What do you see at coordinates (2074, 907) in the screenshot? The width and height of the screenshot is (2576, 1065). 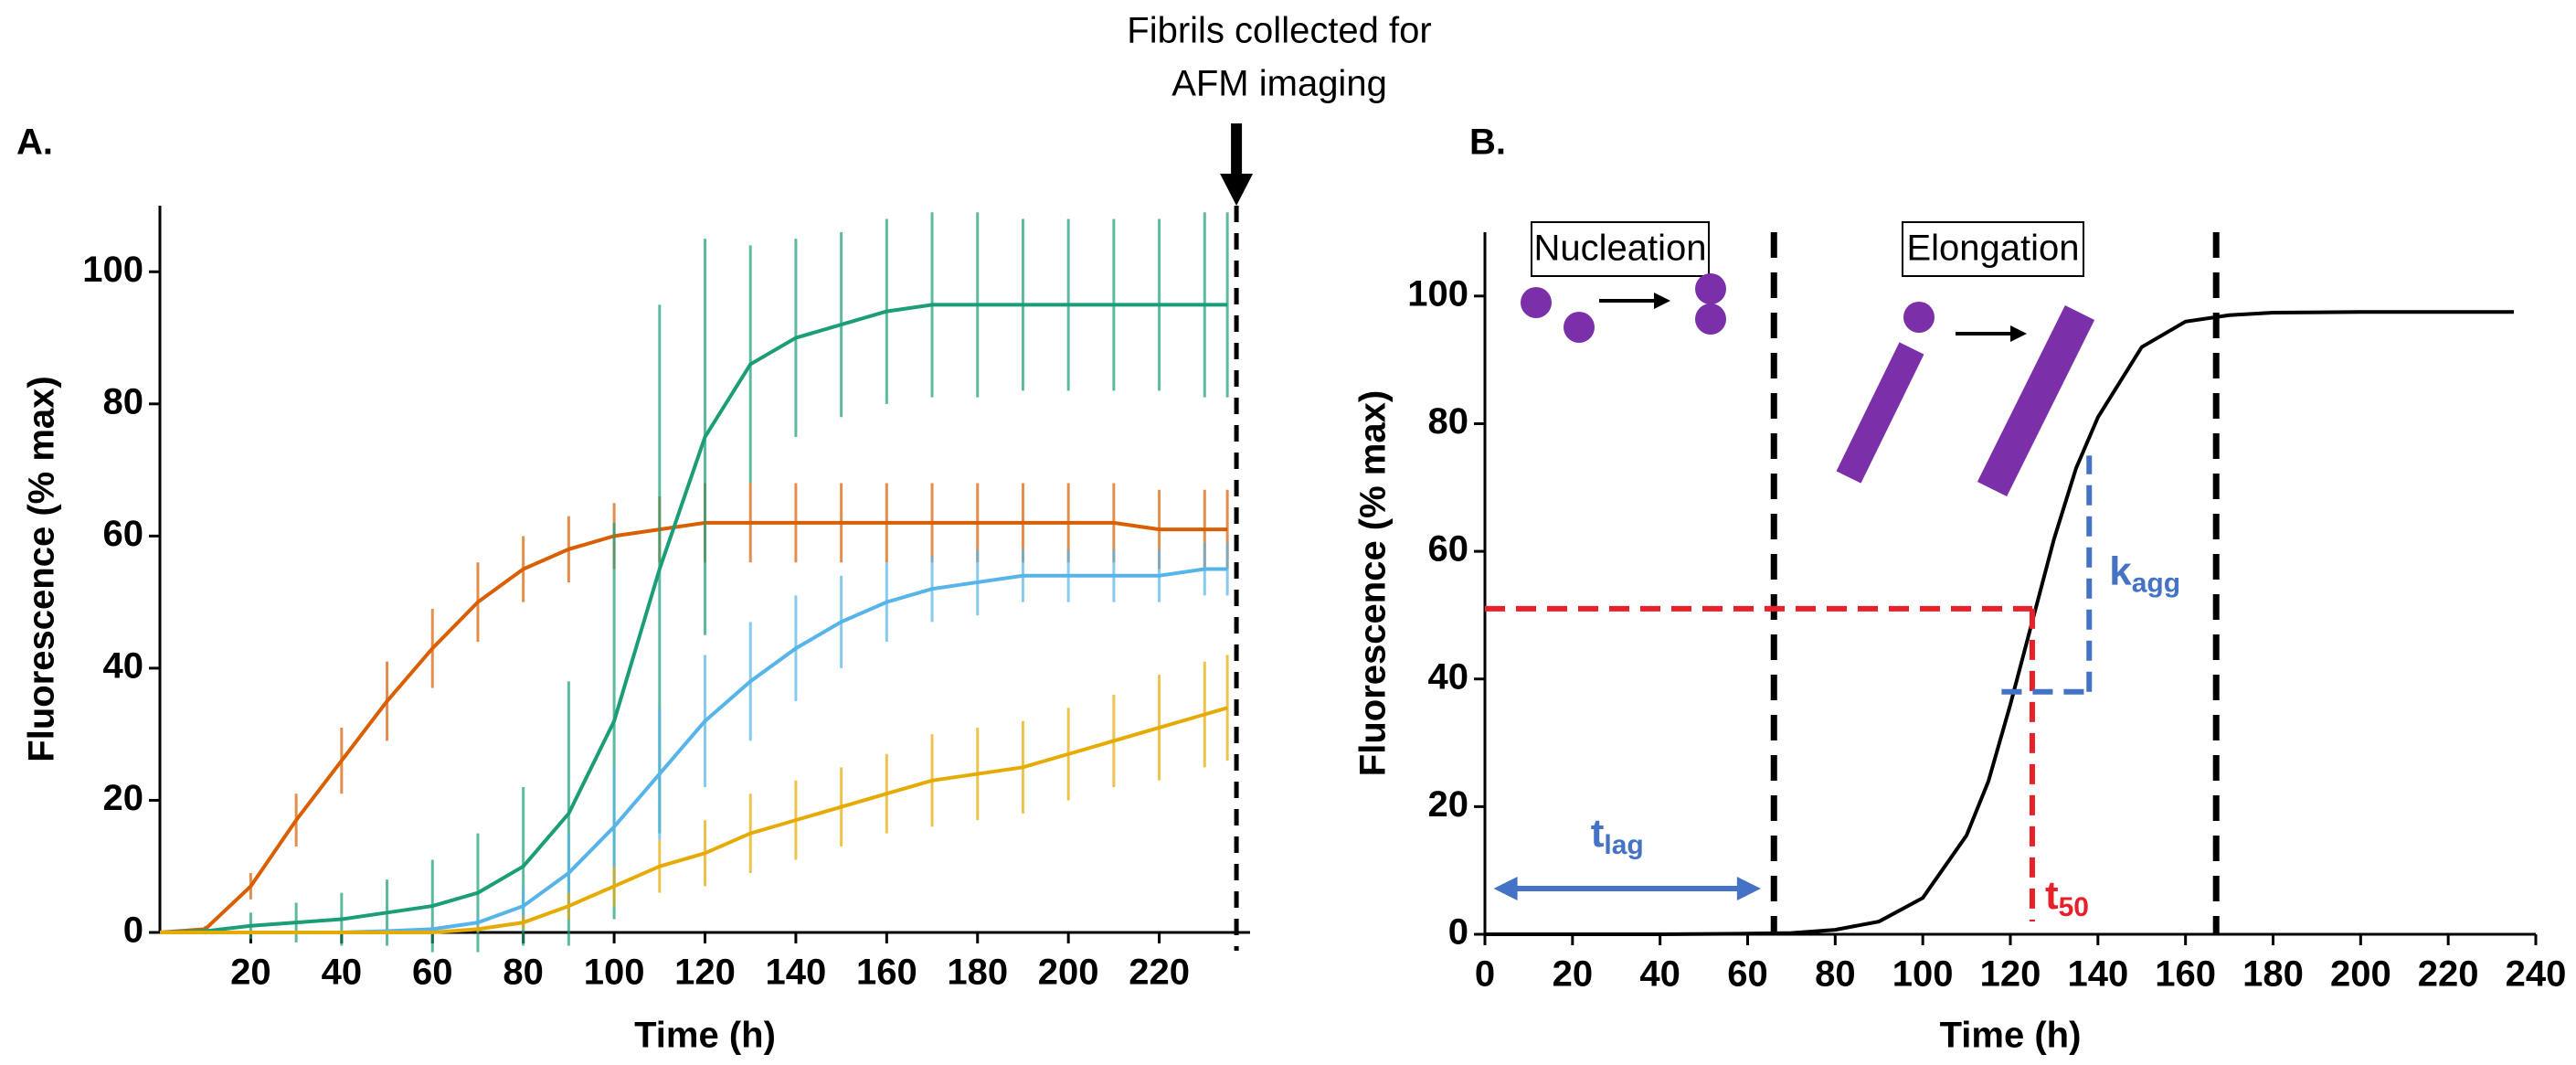 I see `t50-label-sub: 50` at bounding box center [2074, 907].